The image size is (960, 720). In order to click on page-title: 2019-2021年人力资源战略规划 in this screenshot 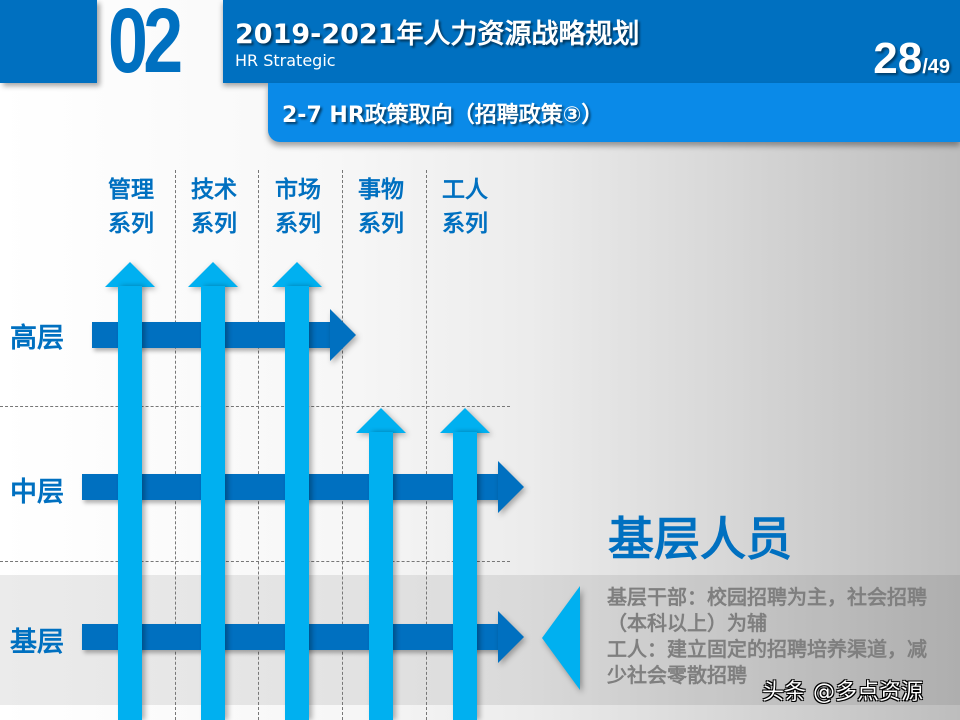, I will do `click(437, 34)`.